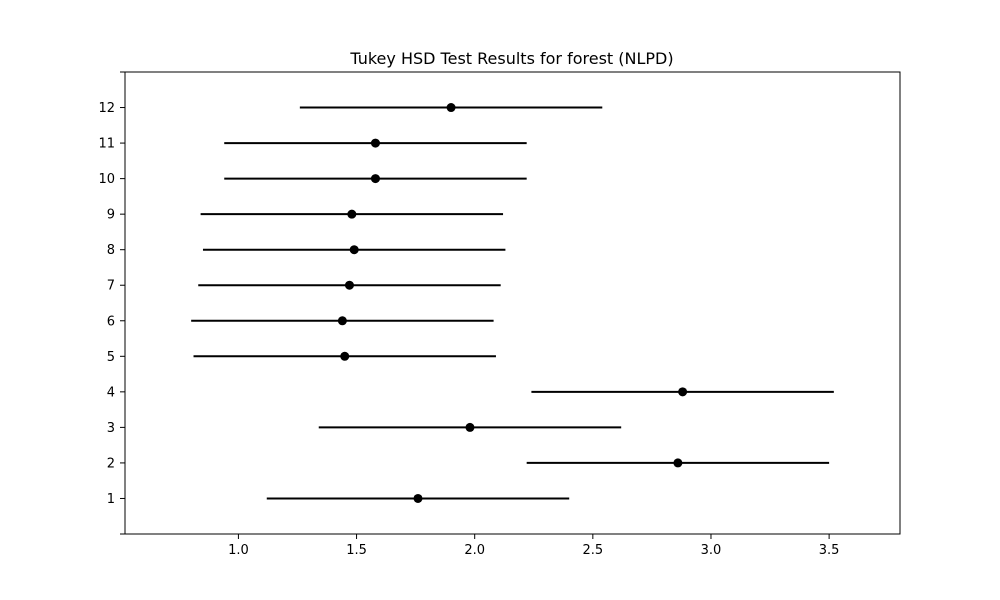 The image size is (1000, 600). I want to click on x-tick-label: 1.0, so click(238, 550).